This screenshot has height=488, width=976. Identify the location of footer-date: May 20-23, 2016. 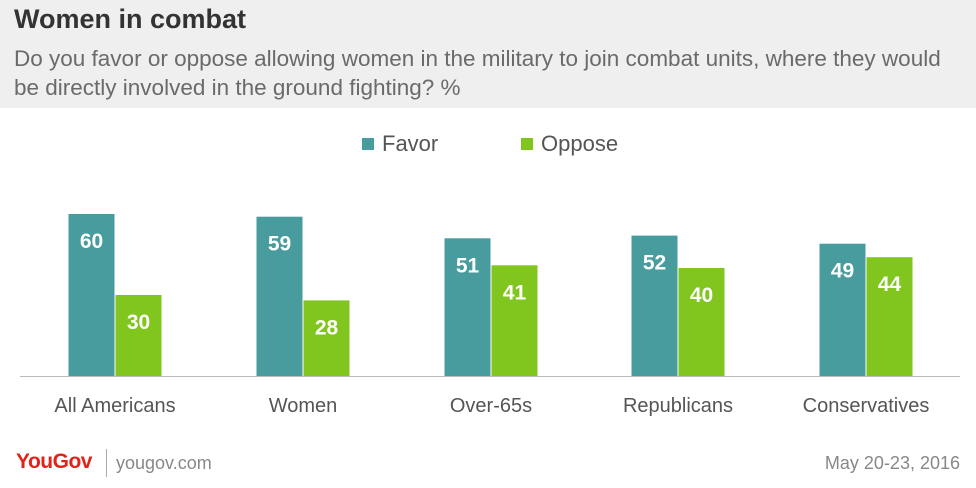
(892, 463).